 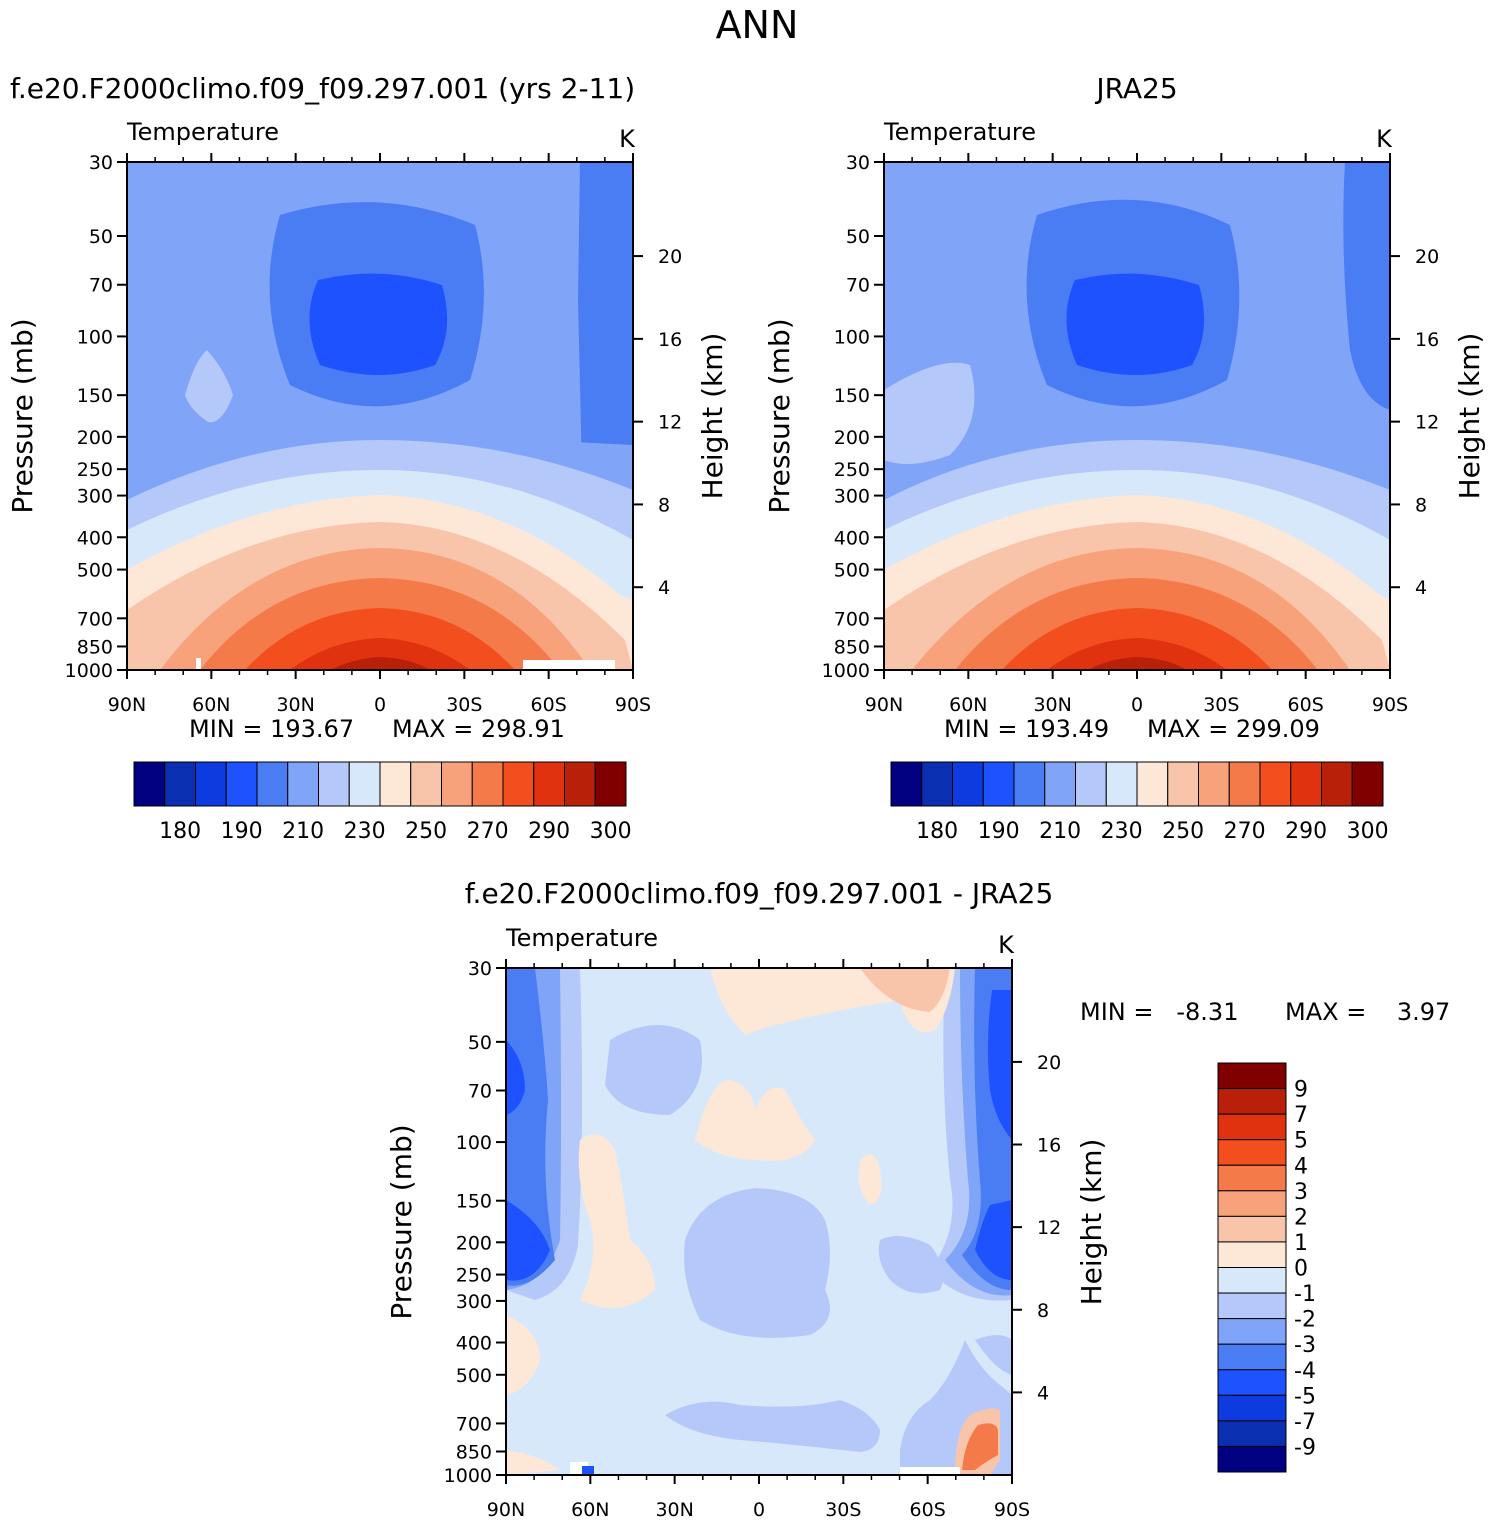 I want to click on latitude-tick-label: 60S, so click(x=928, y=1510).